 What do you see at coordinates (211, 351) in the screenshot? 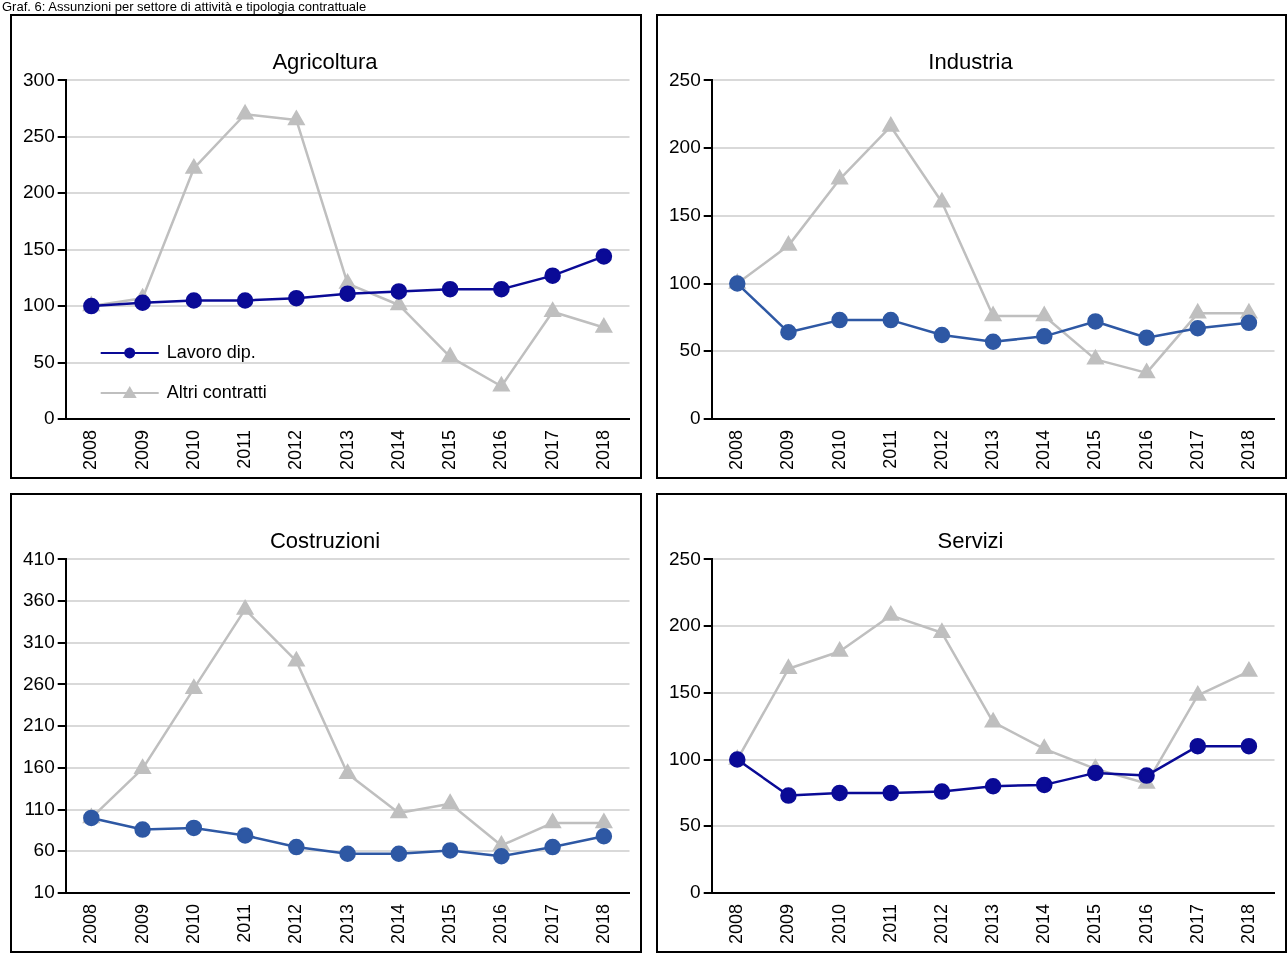
I see `legend-label: Lavoro dip.` at bounding box center [211, 351].